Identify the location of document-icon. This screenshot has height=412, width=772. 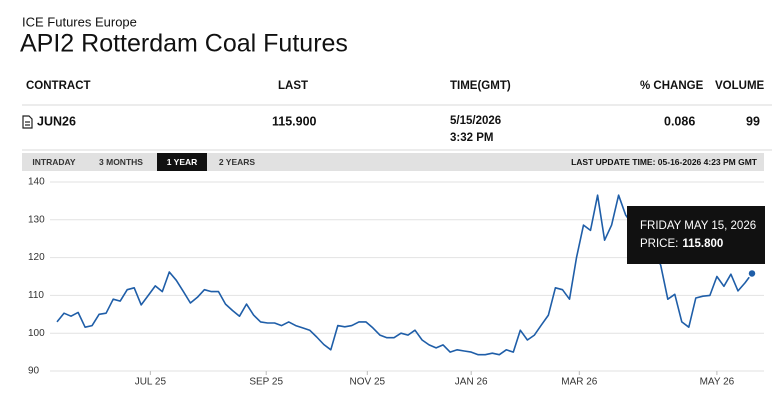
(27, 122).